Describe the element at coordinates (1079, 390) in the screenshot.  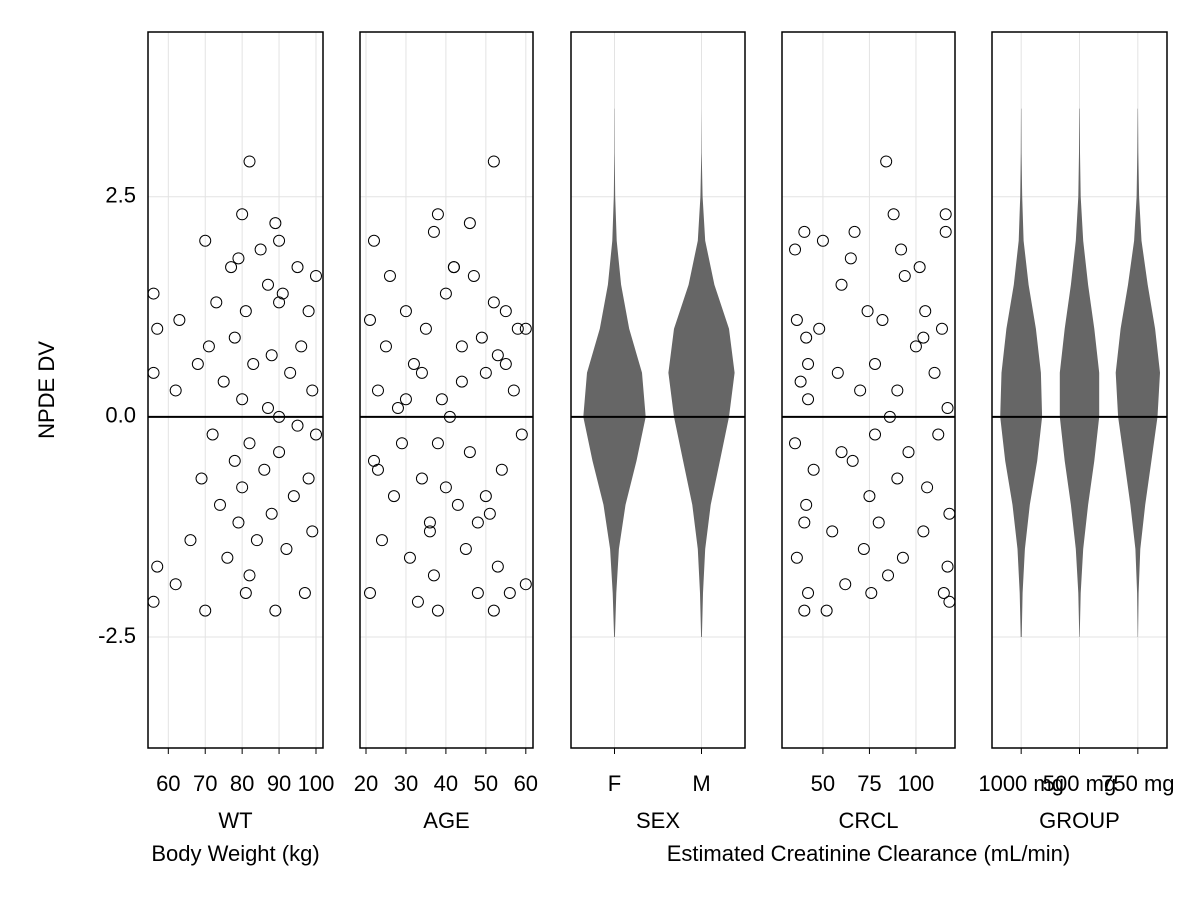
I see `panel-frame` at that location.